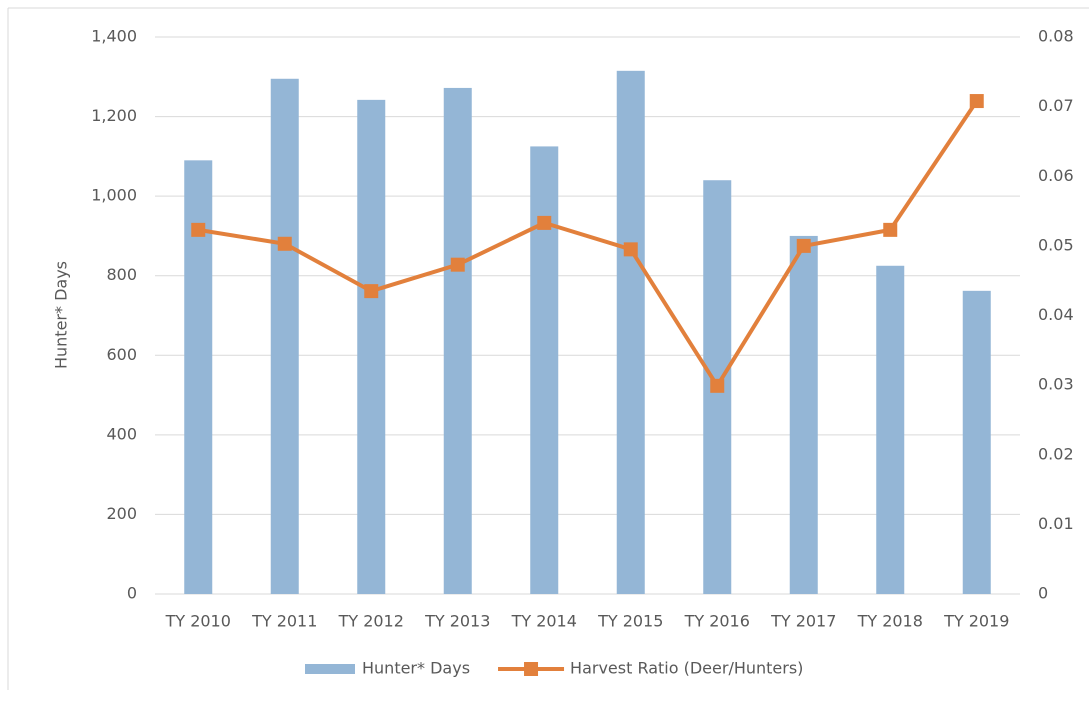  I want to click on x-tick-label: TY 2012, so click(371, 621).